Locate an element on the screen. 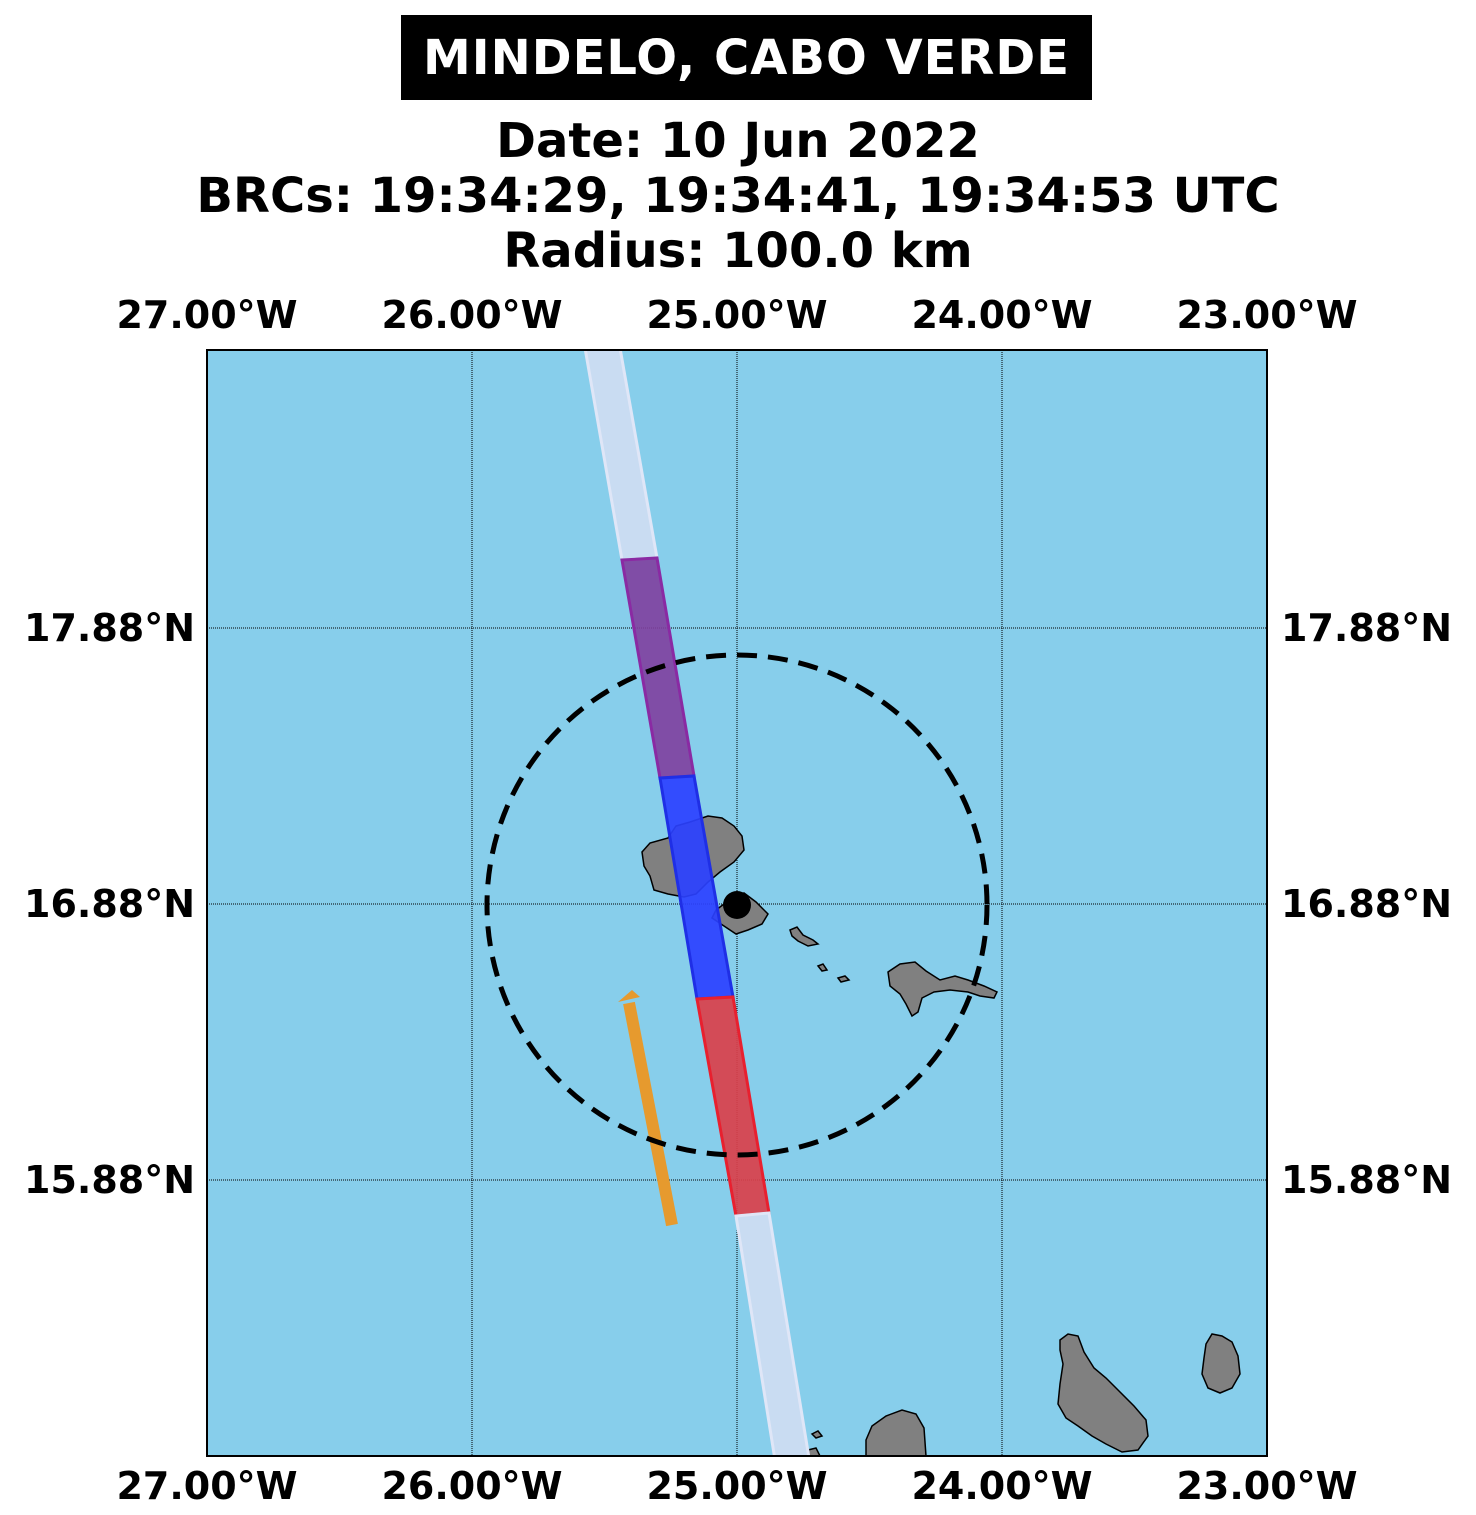  x-tick-bottom-0: 27.00°W is located at coordinates (207, 1486).